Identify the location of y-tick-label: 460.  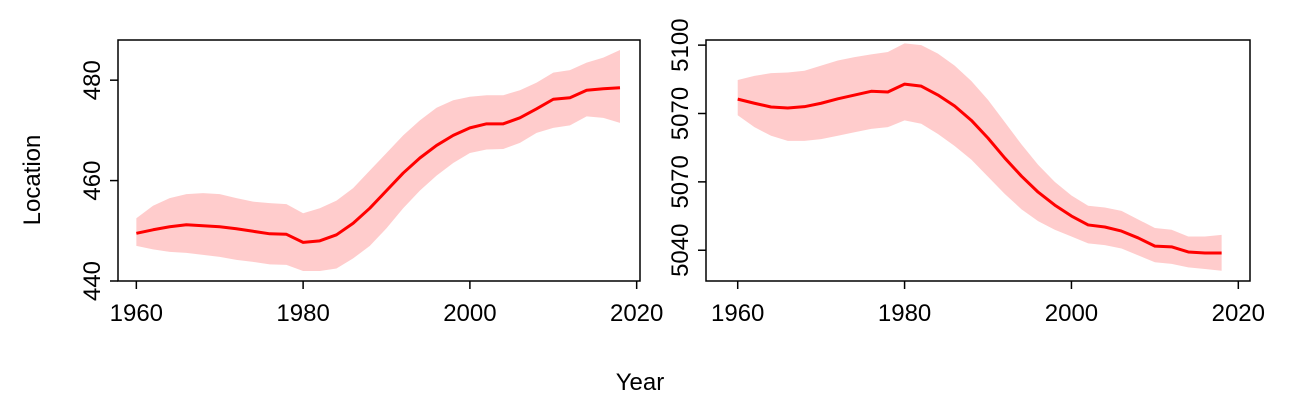
(92, 181).